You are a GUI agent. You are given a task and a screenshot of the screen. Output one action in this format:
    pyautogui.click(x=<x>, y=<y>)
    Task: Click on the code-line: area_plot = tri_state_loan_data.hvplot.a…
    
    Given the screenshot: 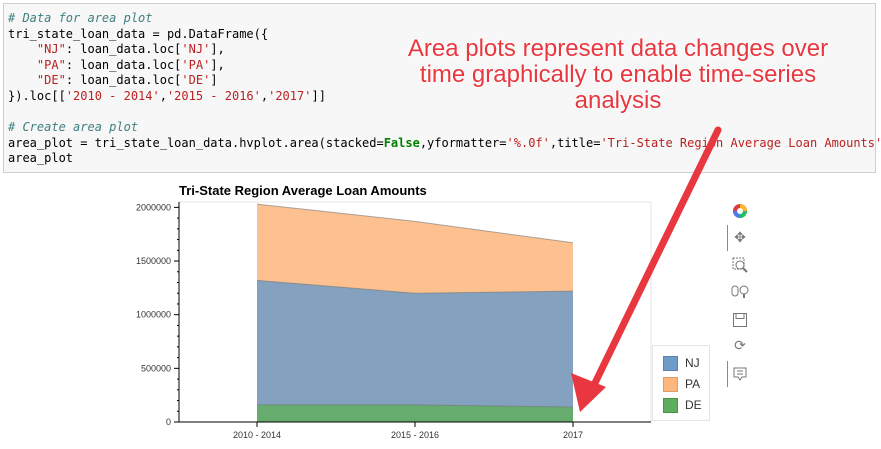 What is the action you would take?
    pyautogui.click(x=444, y=142)
    